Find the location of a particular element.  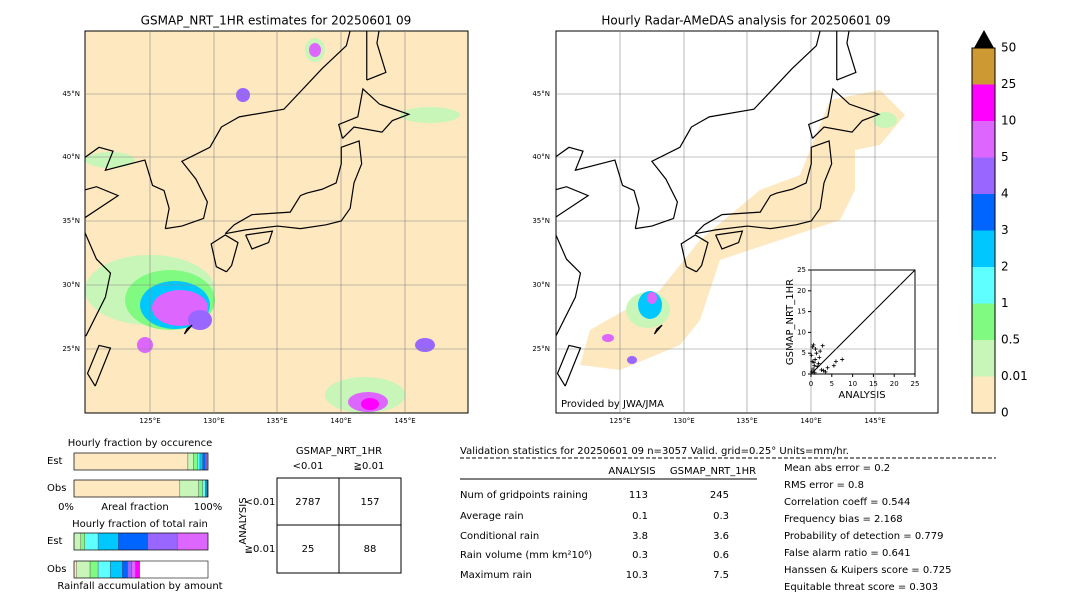

colorbar-label: 0.5 is located at coordinates (1010, 340).